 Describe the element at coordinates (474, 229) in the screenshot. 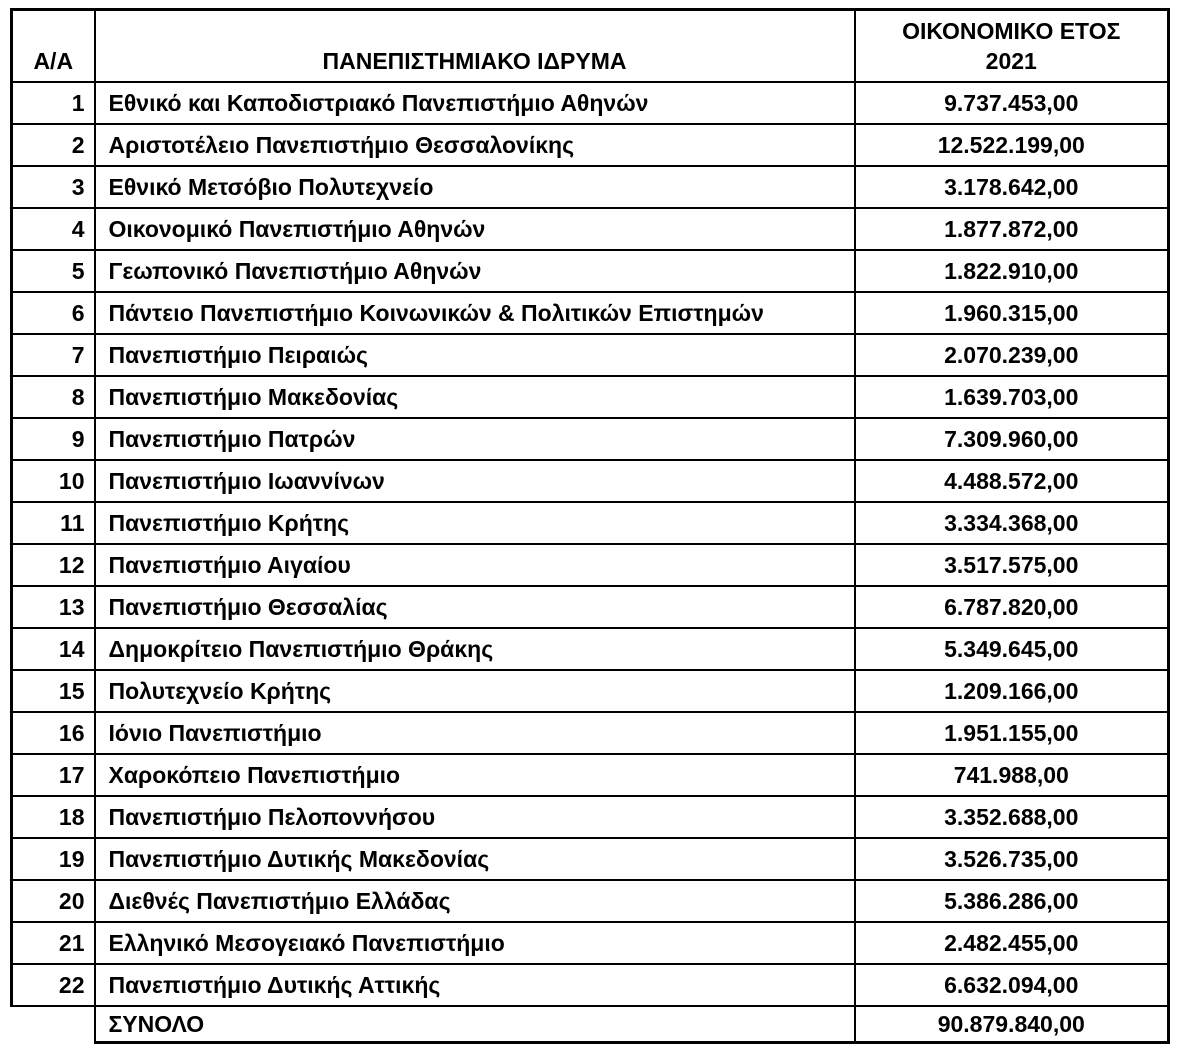

I see `institution-cell: Οικονομικό Πανεπιστήμιο Αθηνών` at that location.